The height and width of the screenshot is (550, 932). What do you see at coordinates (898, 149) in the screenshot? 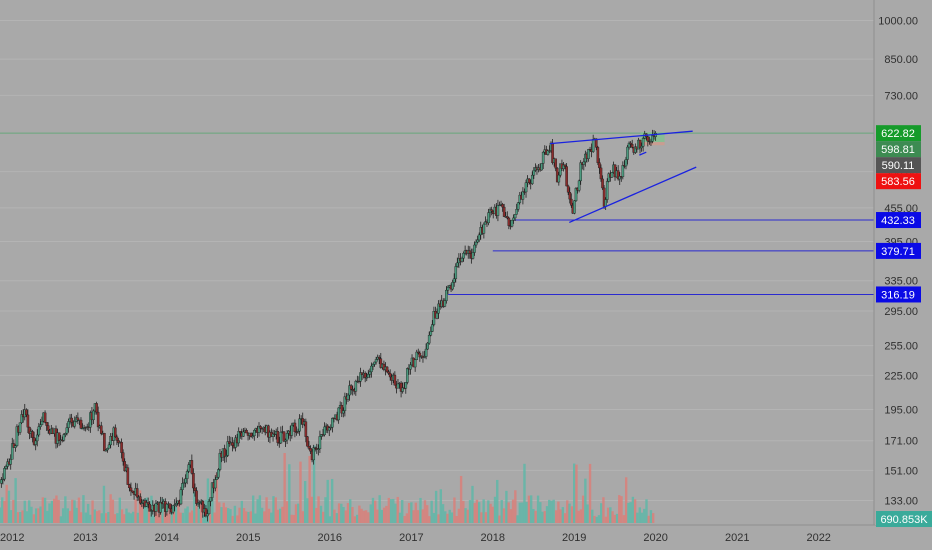
I see `price-tag` at bounding box center [898, 149].